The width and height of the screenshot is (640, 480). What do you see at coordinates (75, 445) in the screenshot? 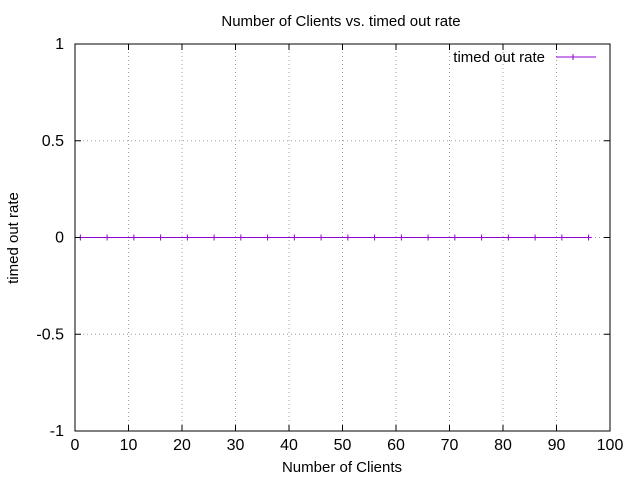
I see `x-tick-label: 0` at bounding box center [75, 445].